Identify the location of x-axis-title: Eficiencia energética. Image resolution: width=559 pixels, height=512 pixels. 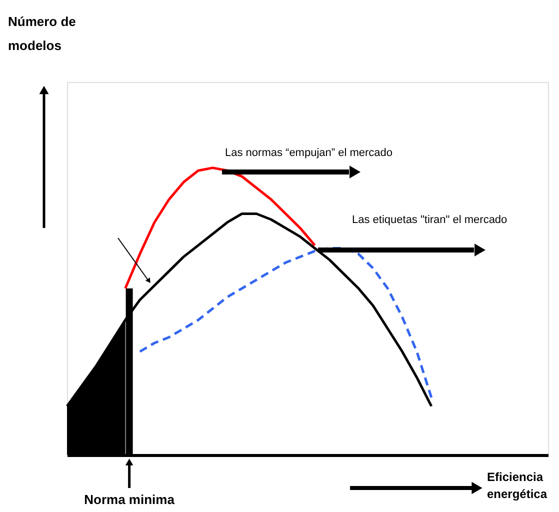
(517, 485).